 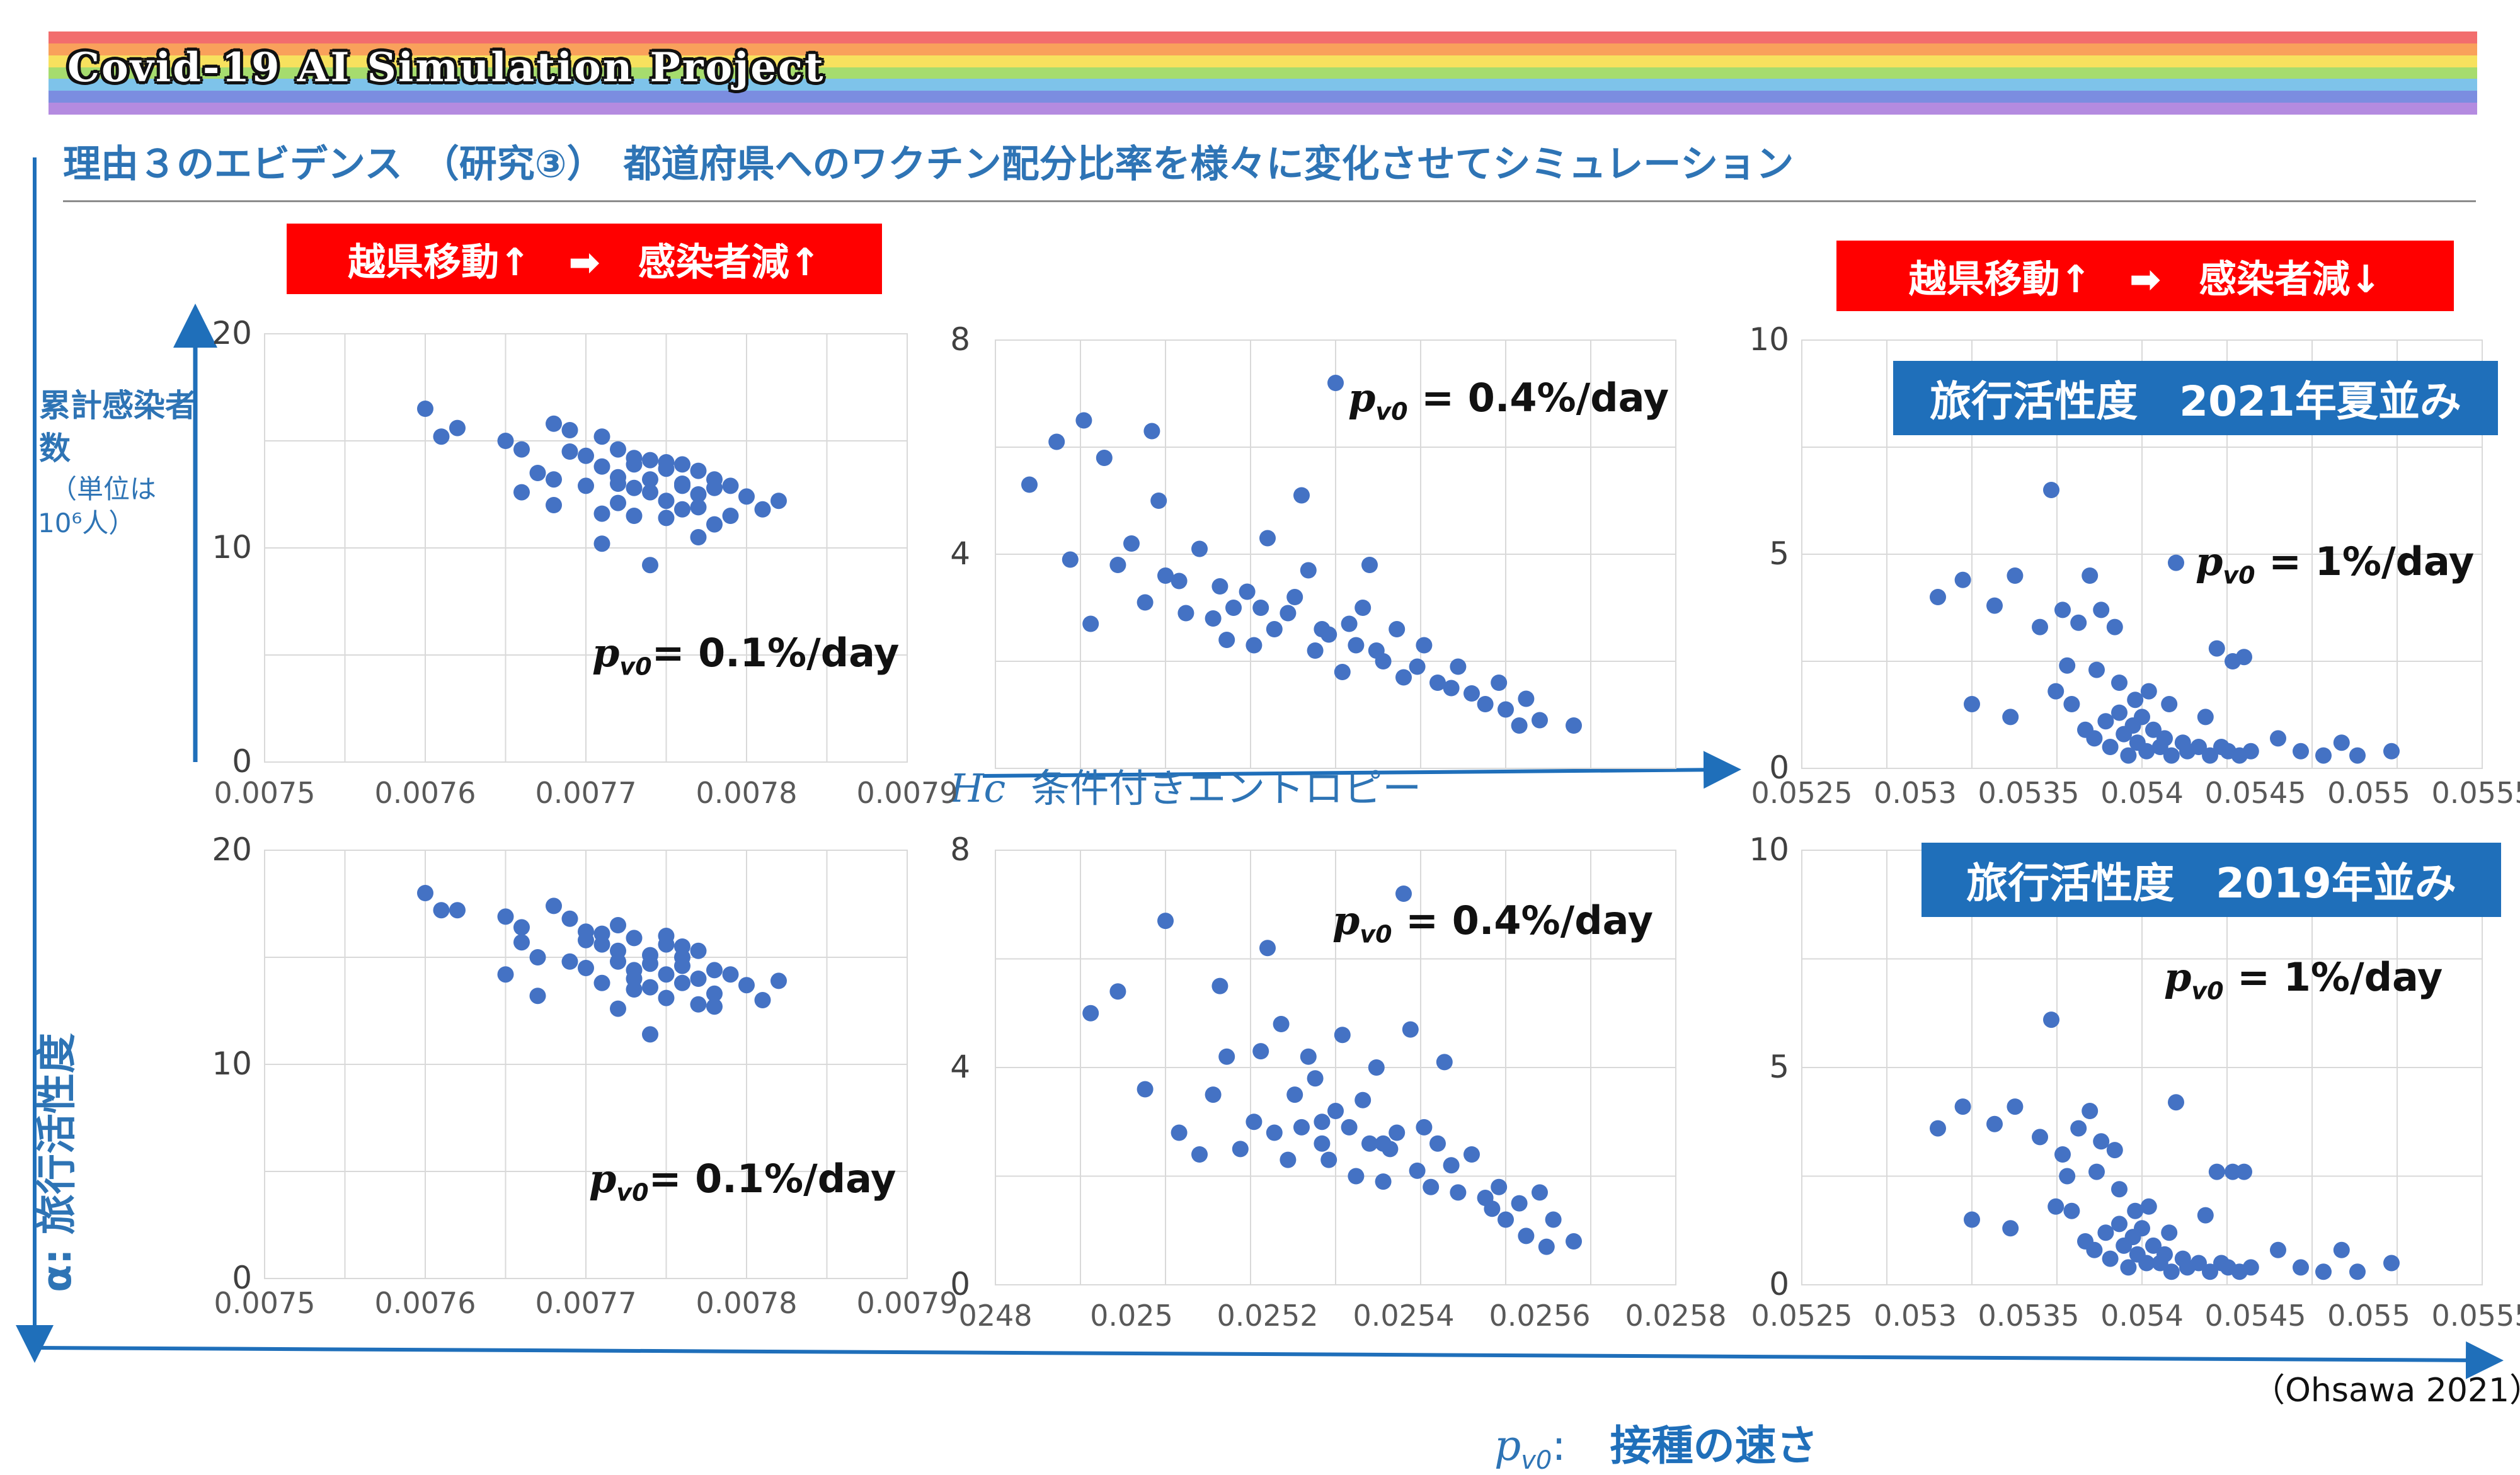 I want to click on x-tick-label: 0.0077, so click(x=586, y=793).